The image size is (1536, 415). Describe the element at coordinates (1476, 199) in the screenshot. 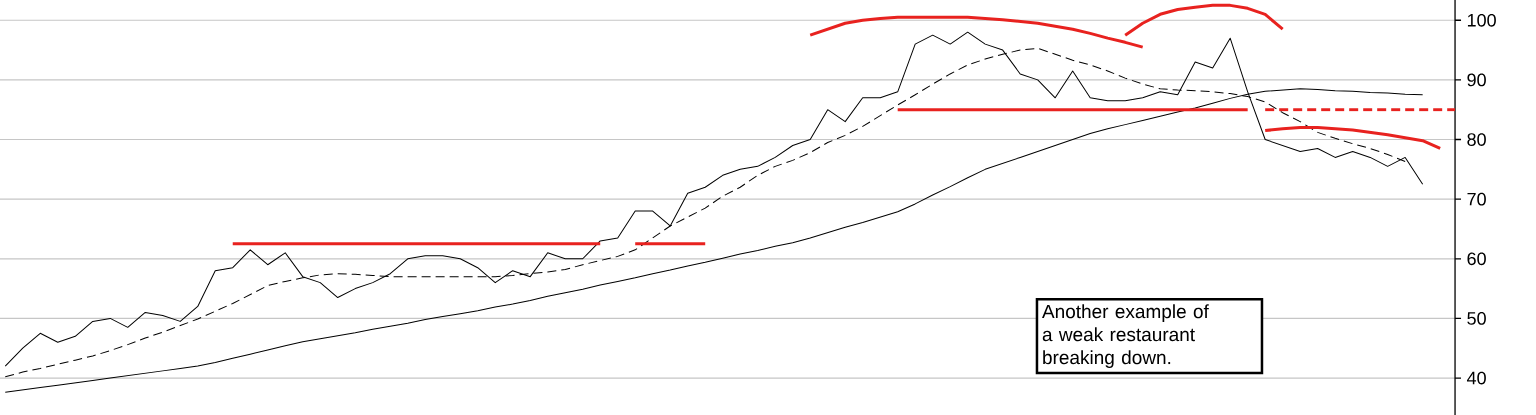

I see `y-tick-label: 70` at that location.